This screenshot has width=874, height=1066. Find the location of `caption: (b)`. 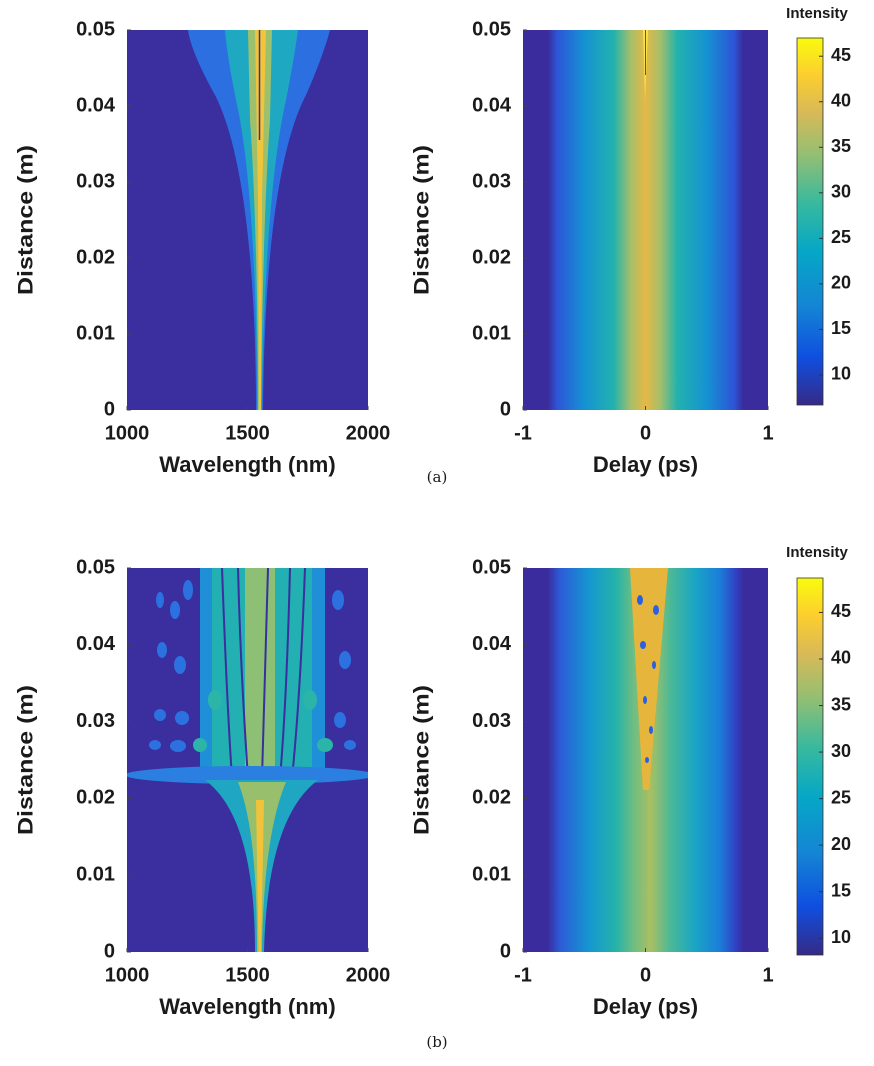

caption: (b) is located at coordinates (436, 1042).